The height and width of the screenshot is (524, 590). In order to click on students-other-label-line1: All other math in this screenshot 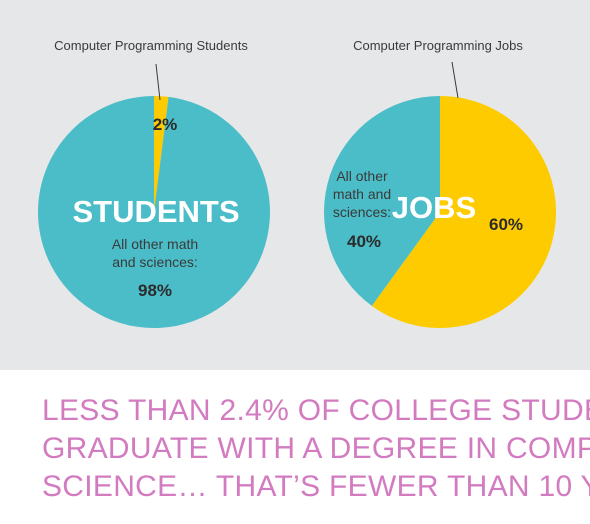, I will do `click(155, 244)`.